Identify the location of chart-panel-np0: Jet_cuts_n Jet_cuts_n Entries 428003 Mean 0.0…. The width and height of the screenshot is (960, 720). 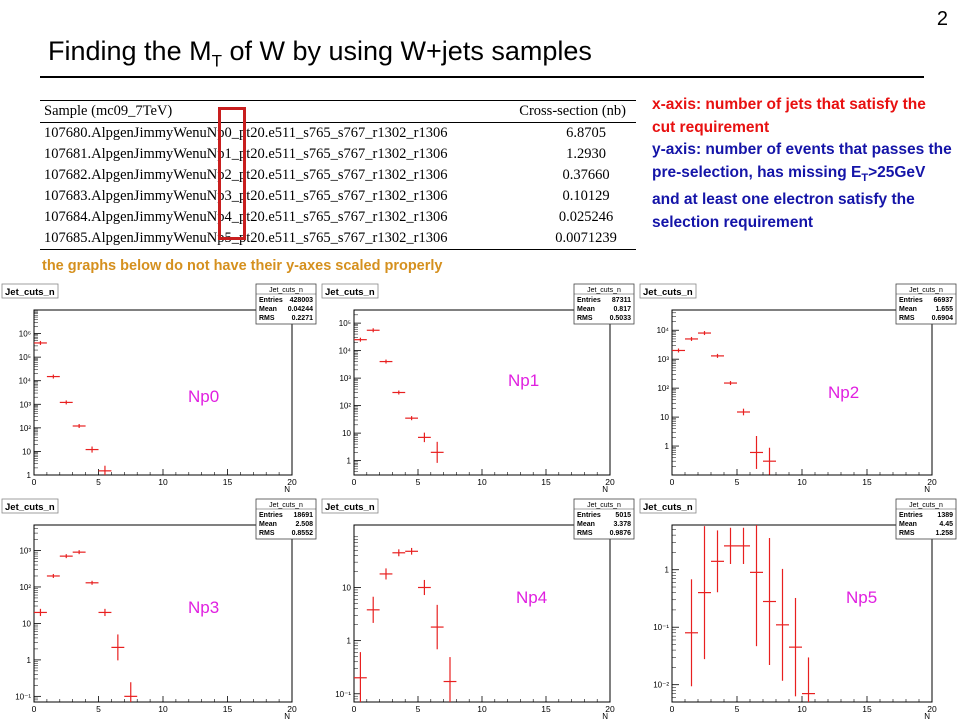
(159, 387).